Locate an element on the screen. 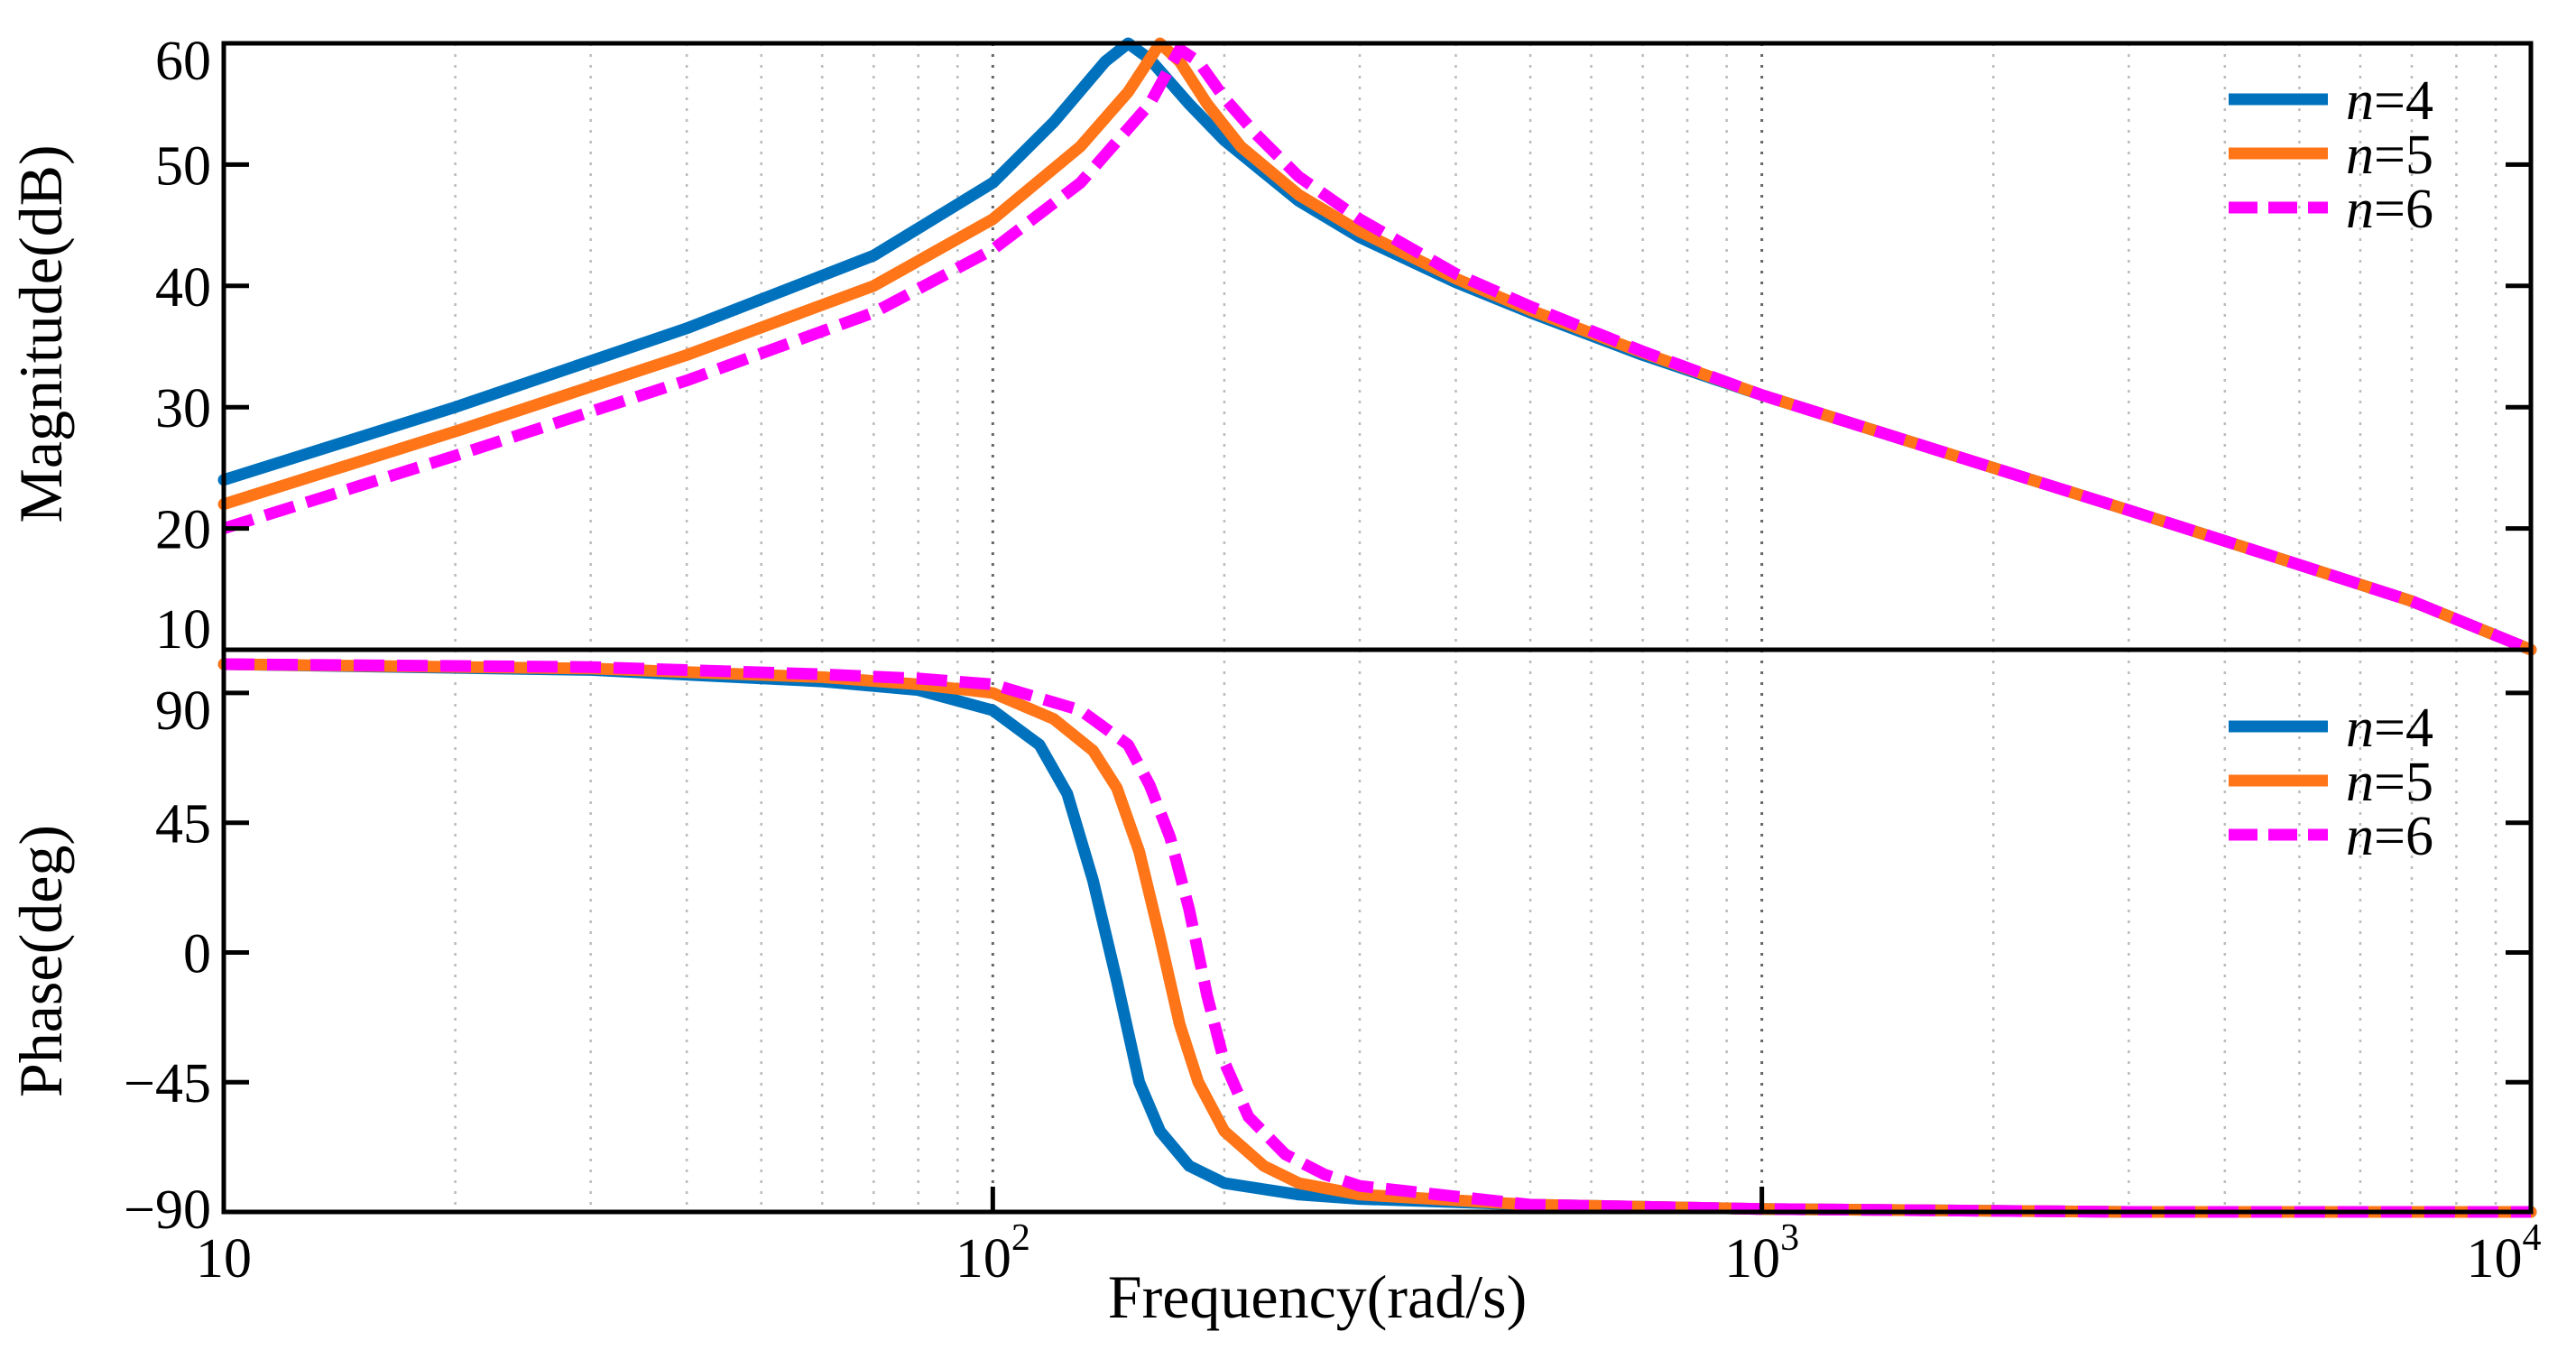 This screenshot has height=1350, width=2576. y-tick-label: −90 is located at coordinates (167, 1210).